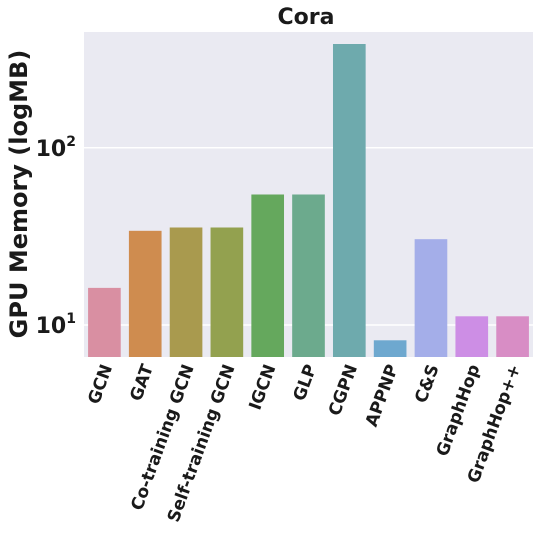 Image resolution: width=547 pixels, height=541 pixels. I want to click on x-tick-label: GLP, so click(306, 383).